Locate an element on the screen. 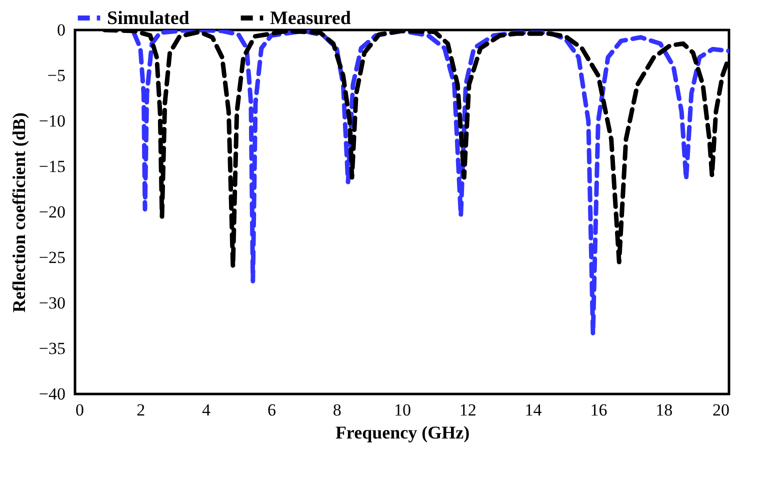  y-tick-label: −35 is located at coordinates (52, 348).